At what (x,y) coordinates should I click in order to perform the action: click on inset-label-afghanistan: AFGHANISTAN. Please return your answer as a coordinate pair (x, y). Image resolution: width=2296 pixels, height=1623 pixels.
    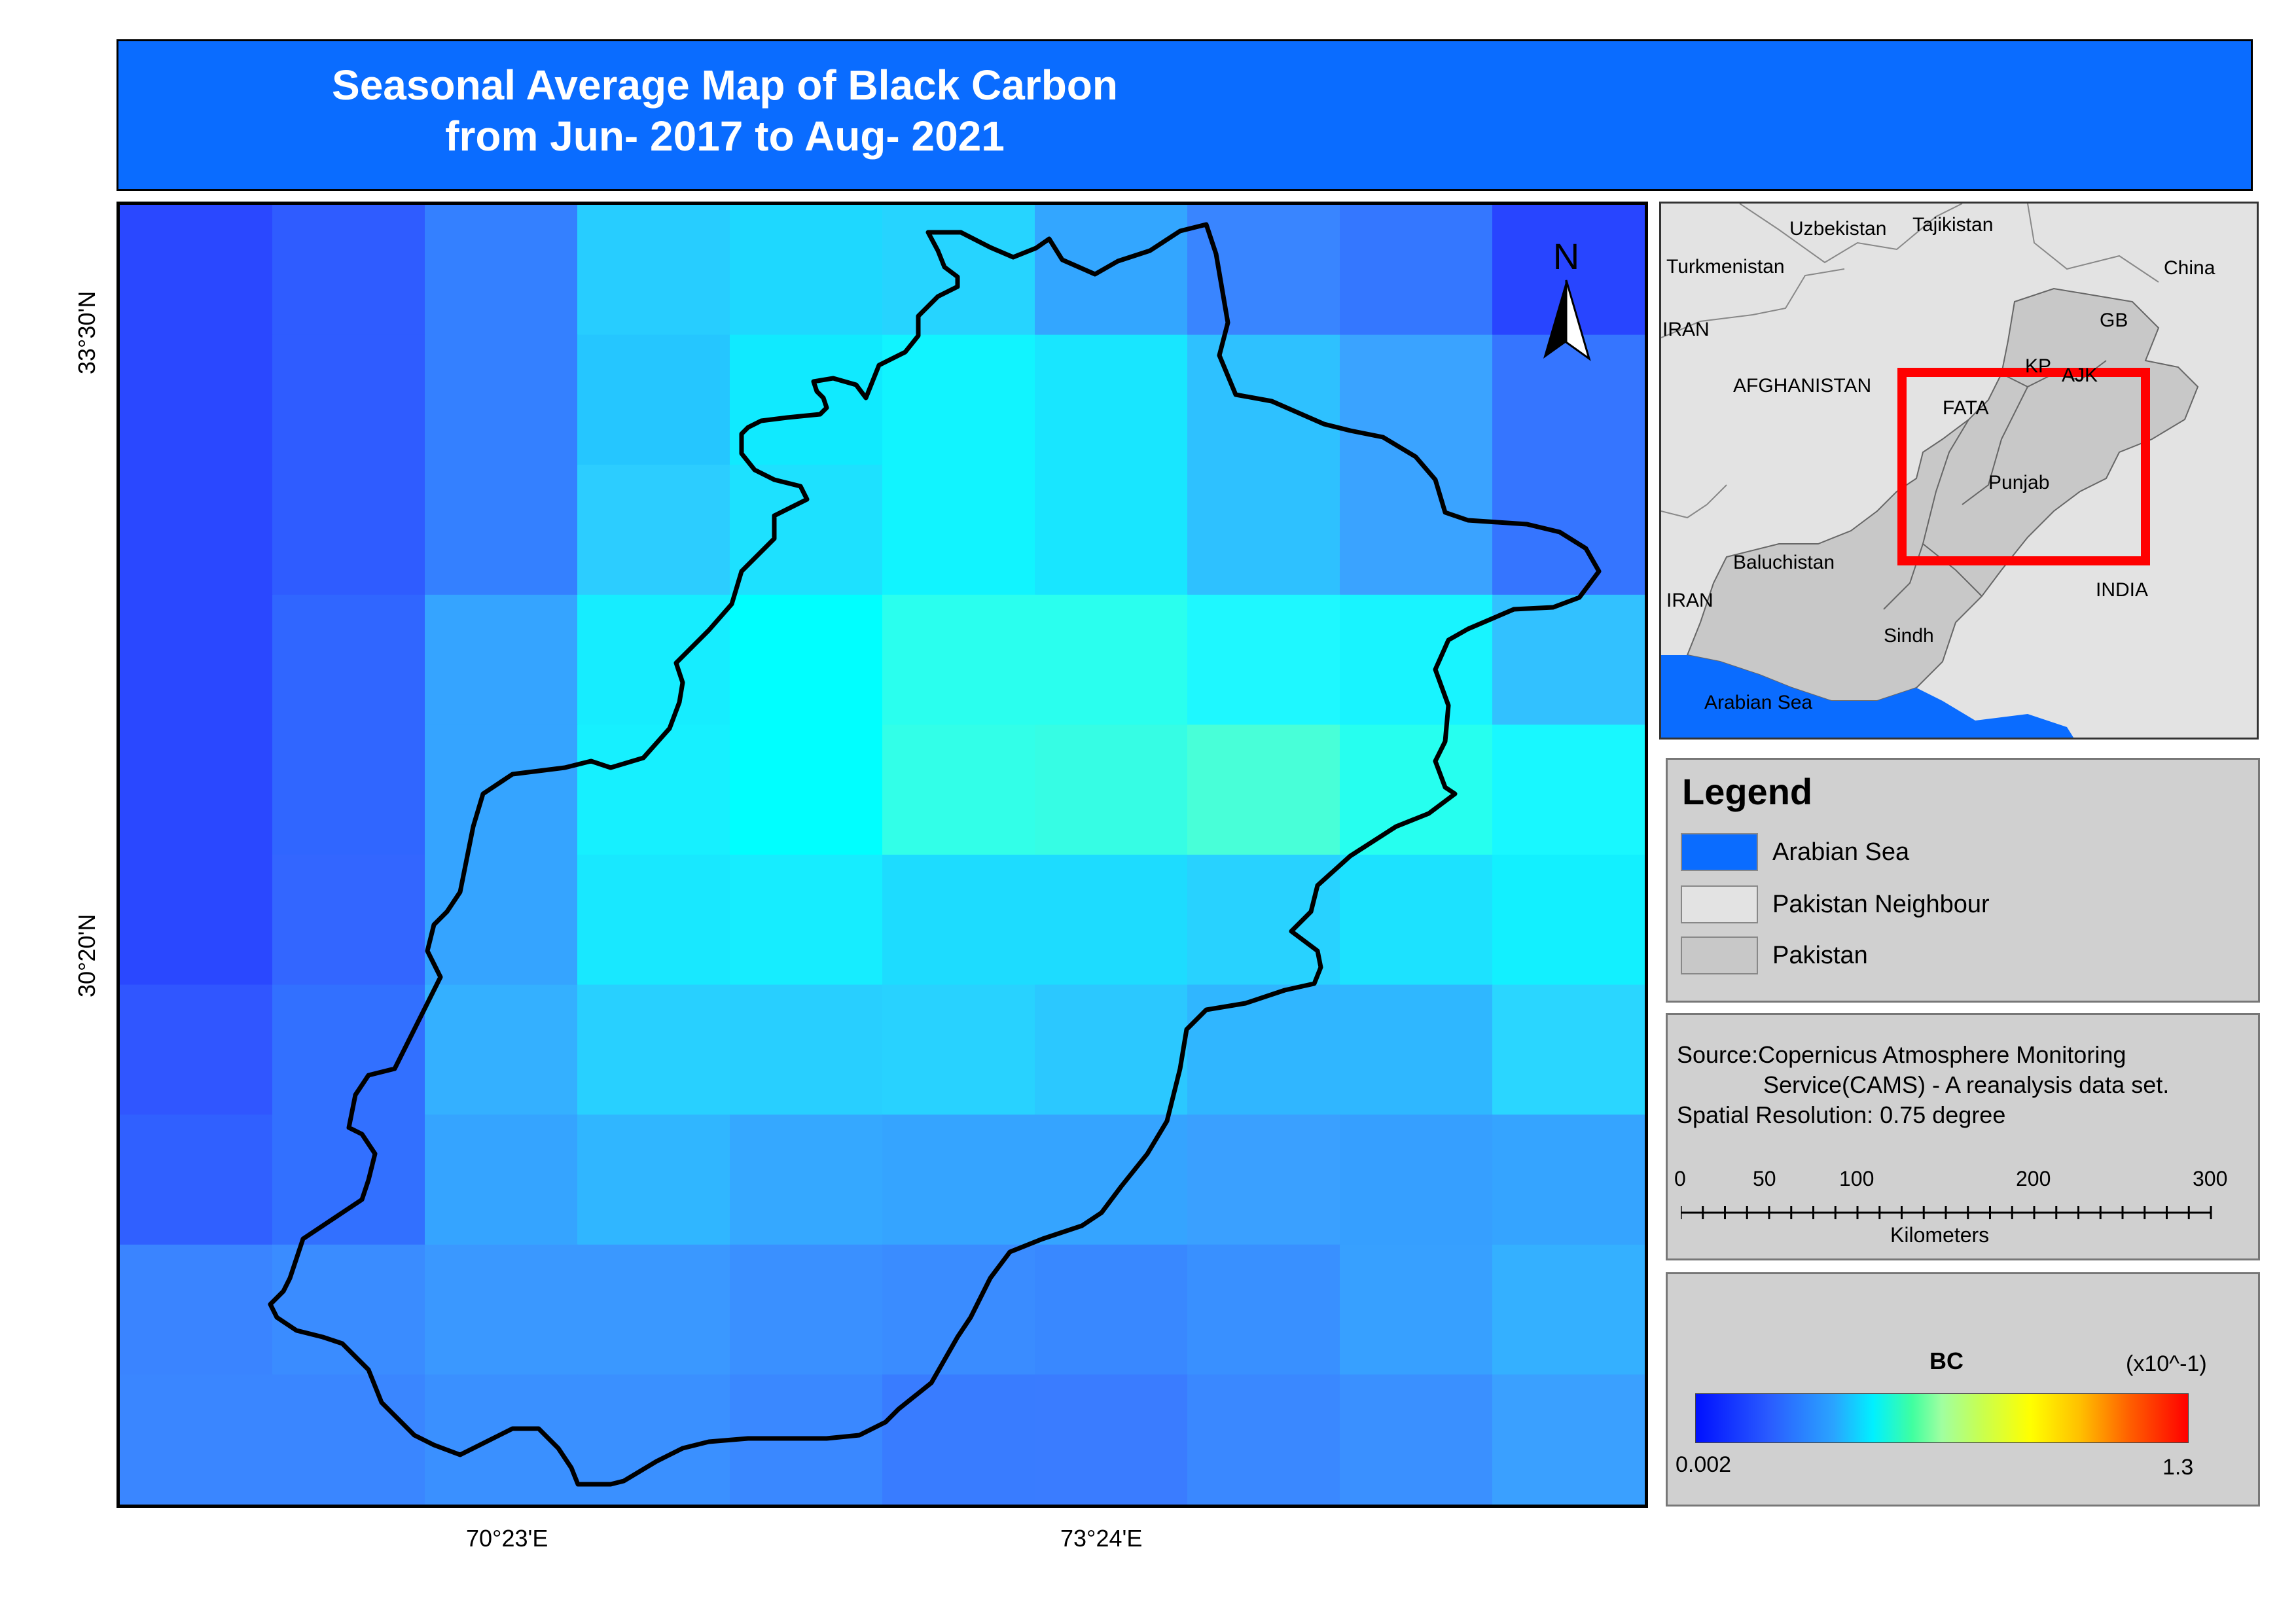
    Looking at the image, I should click on (1802, 386).